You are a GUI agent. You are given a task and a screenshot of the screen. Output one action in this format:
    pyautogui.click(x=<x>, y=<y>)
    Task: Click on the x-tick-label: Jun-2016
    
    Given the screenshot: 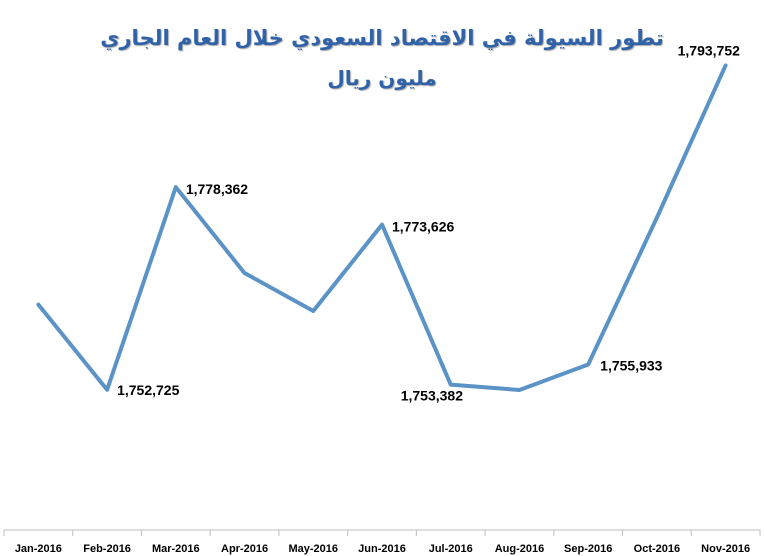 What is the action you would take?
    pyautogui.click(x=382, y=549)
    